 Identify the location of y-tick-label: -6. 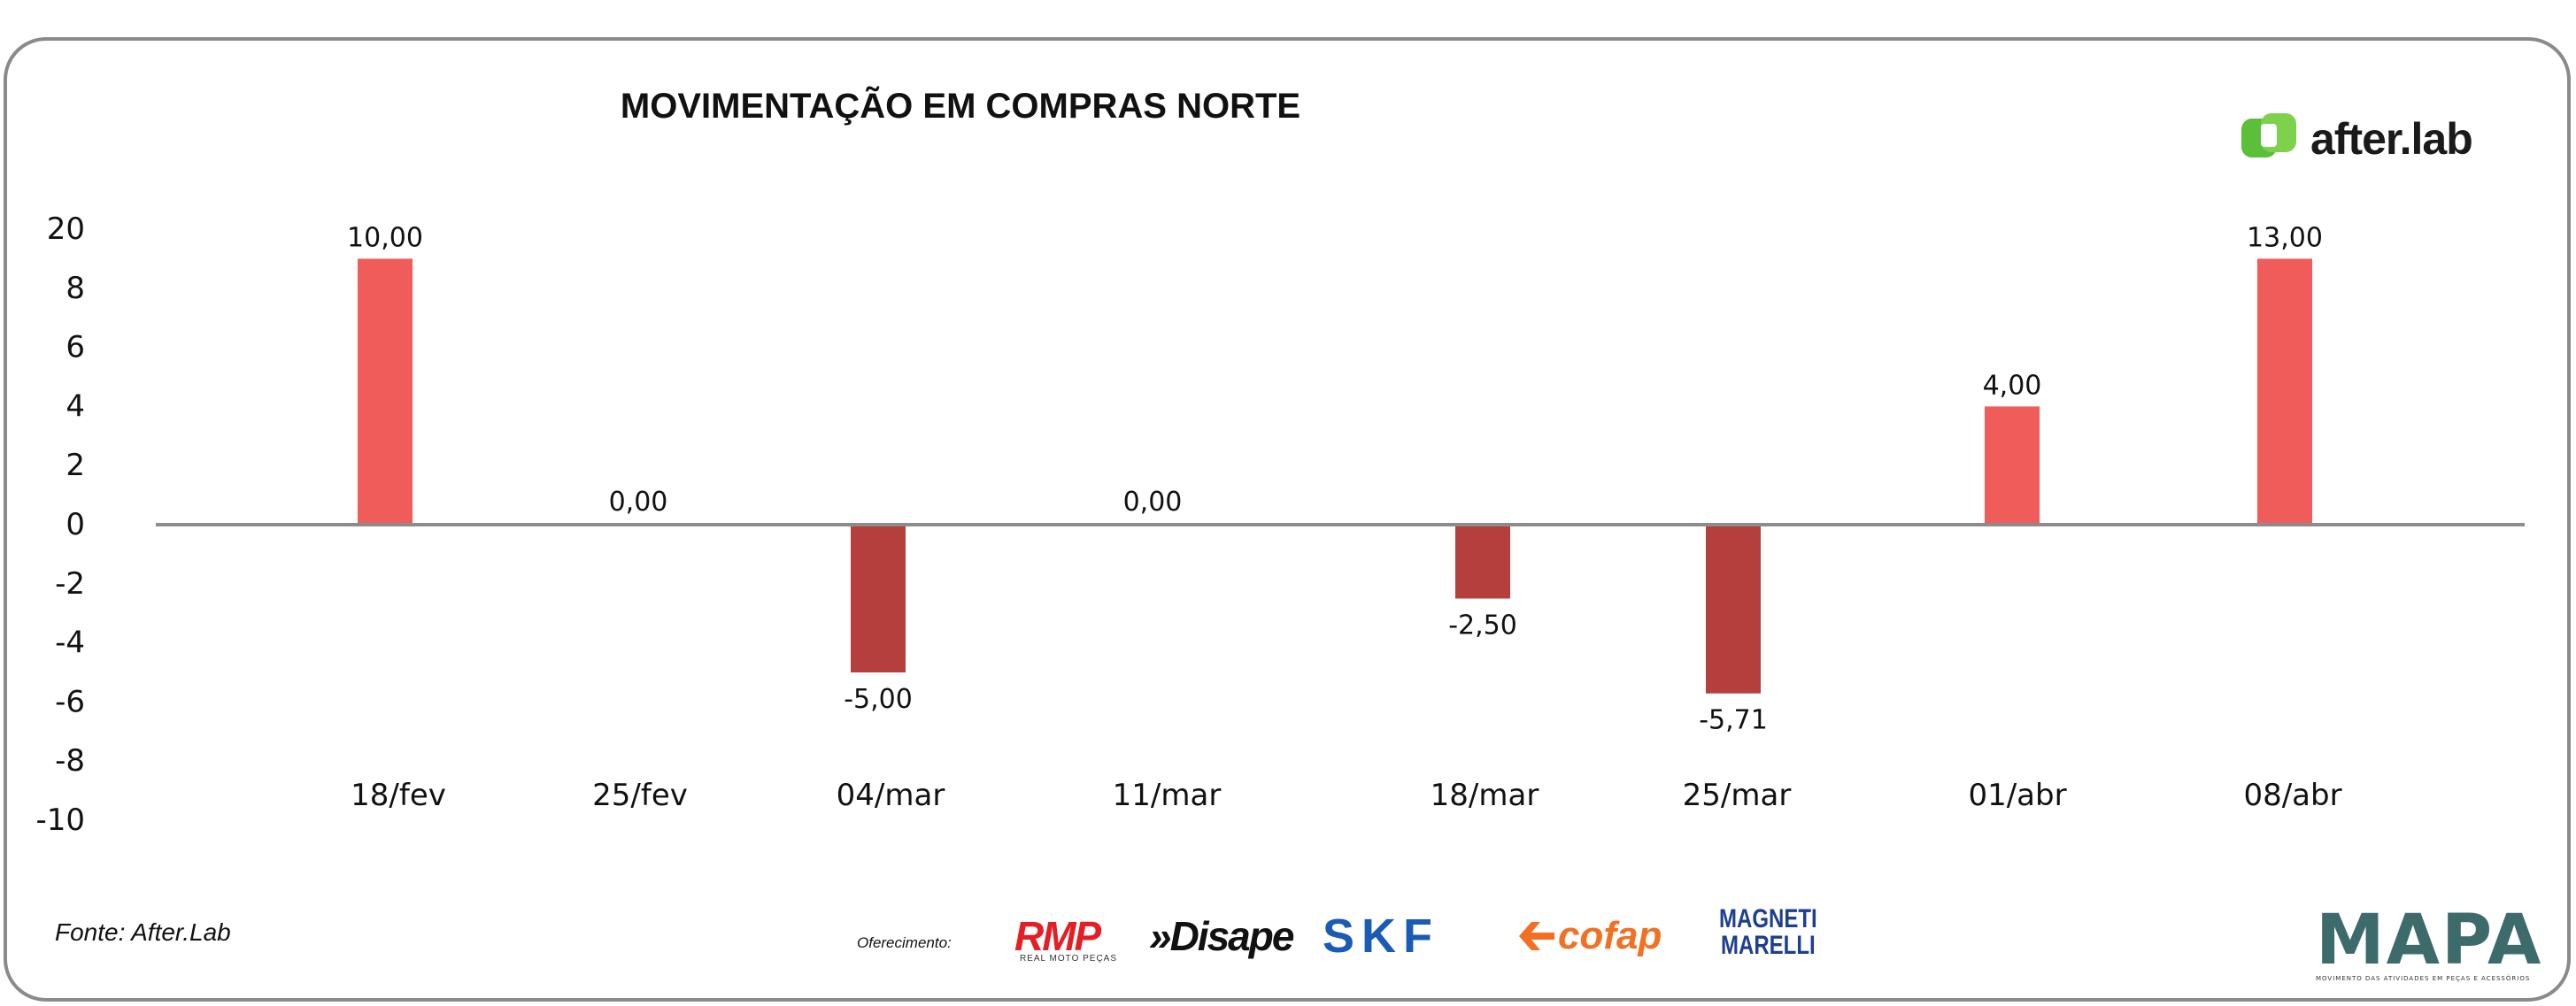
(70, 701).